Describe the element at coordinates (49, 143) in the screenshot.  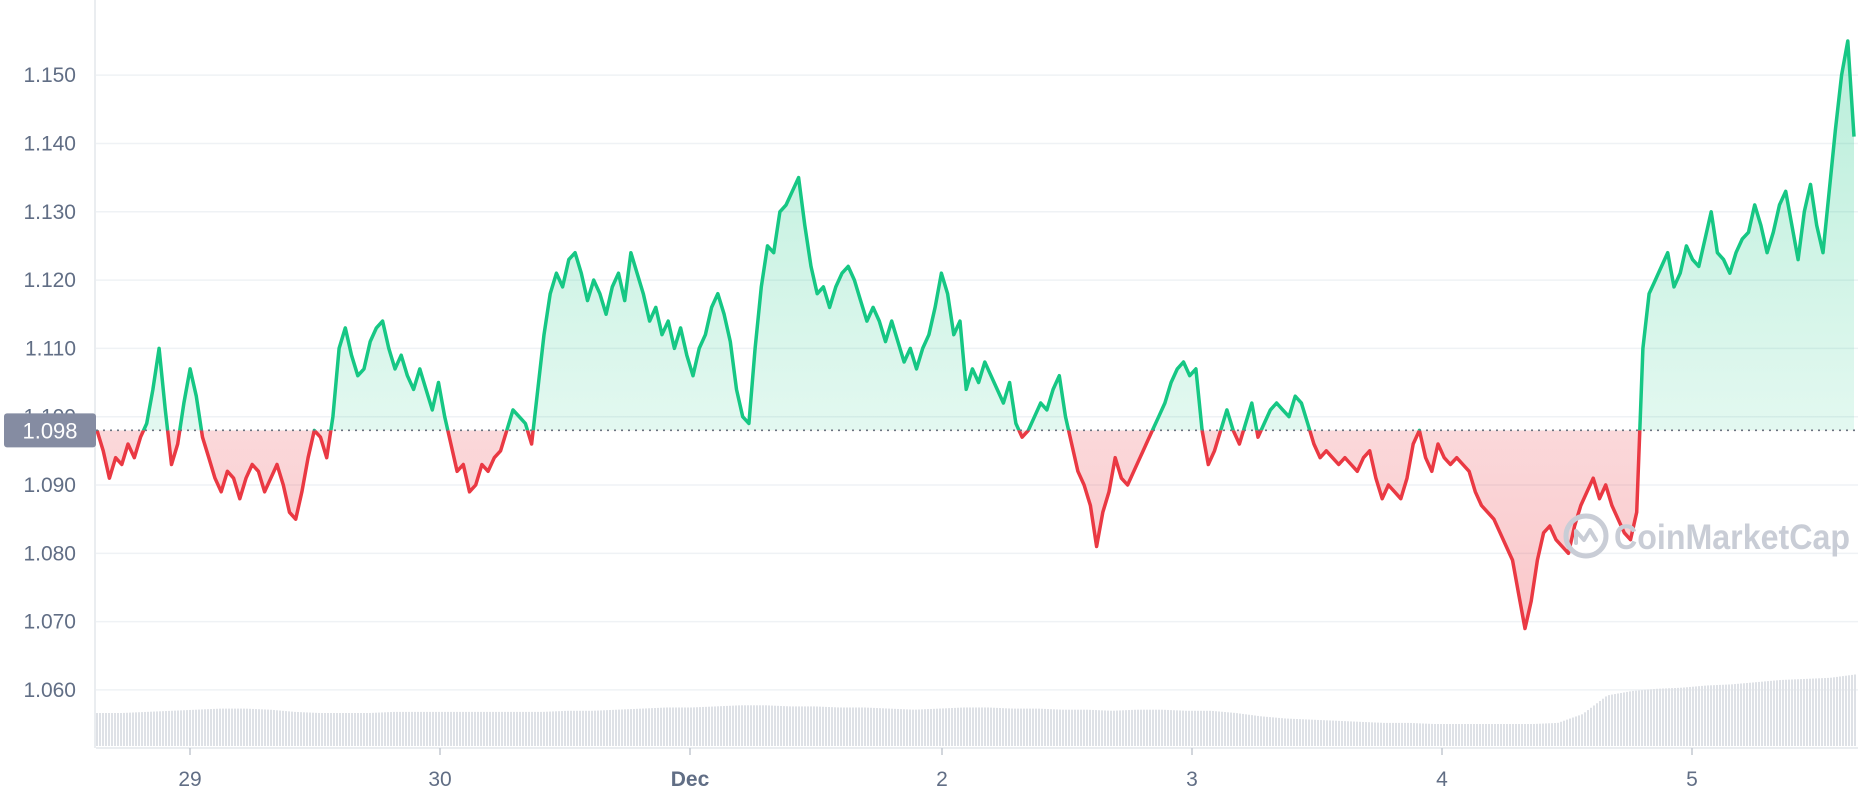
I see `y-tick-label: 1.140` at that location.